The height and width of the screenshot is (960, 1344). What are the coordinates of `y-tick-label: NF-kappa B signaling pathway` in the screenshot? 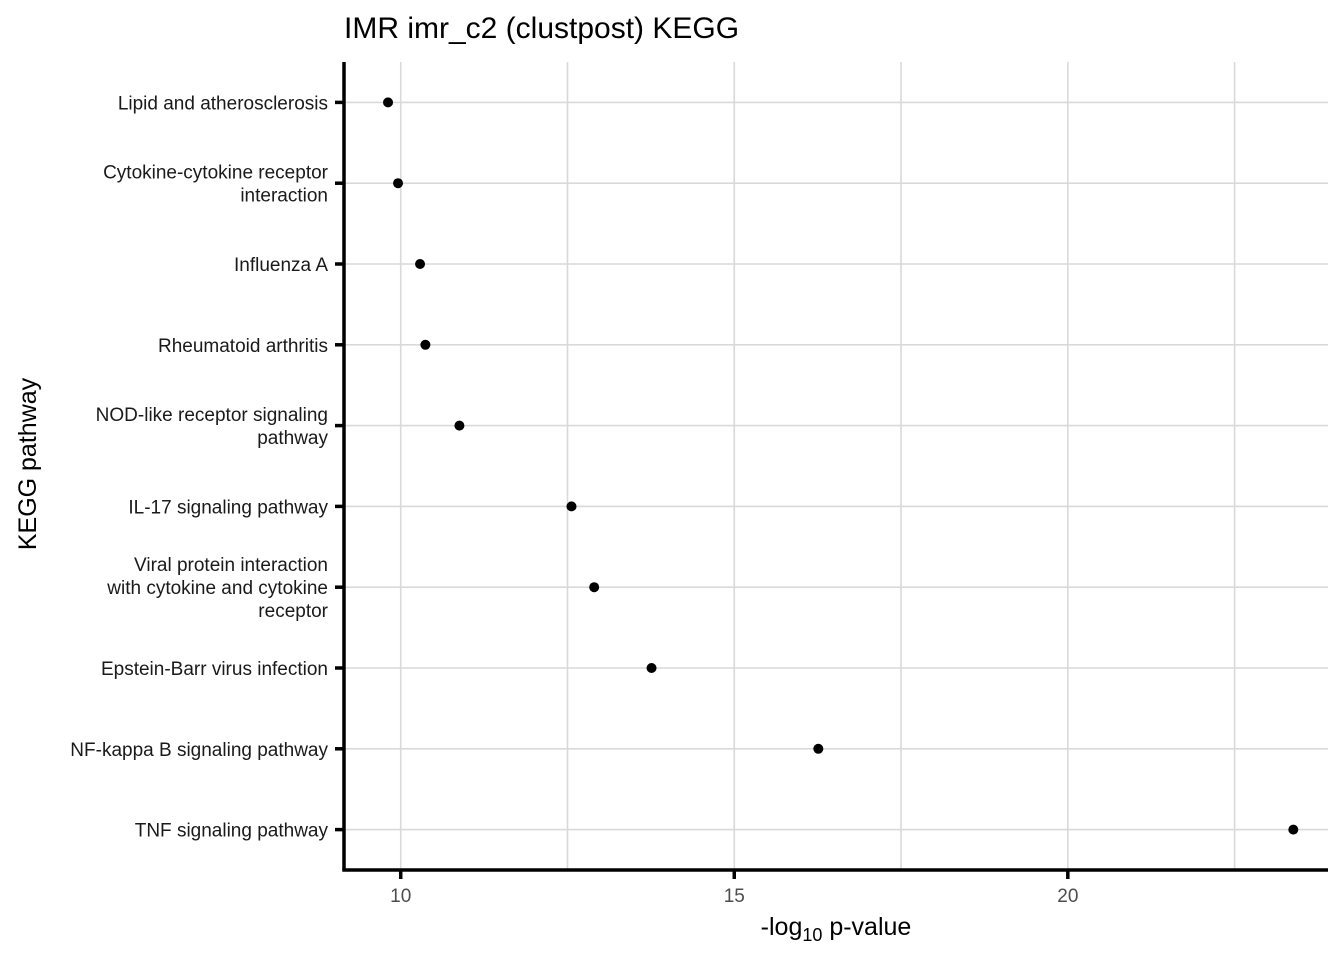 It's located at (199, 750).